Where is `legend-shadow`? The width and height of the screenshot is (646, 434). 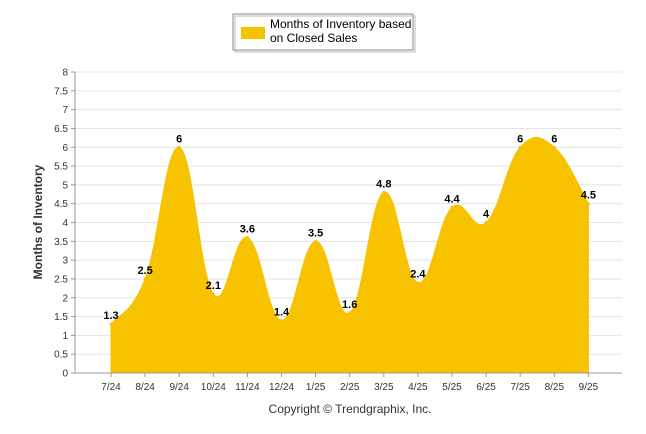 legend-shadow is located at coordinates (325, 34).